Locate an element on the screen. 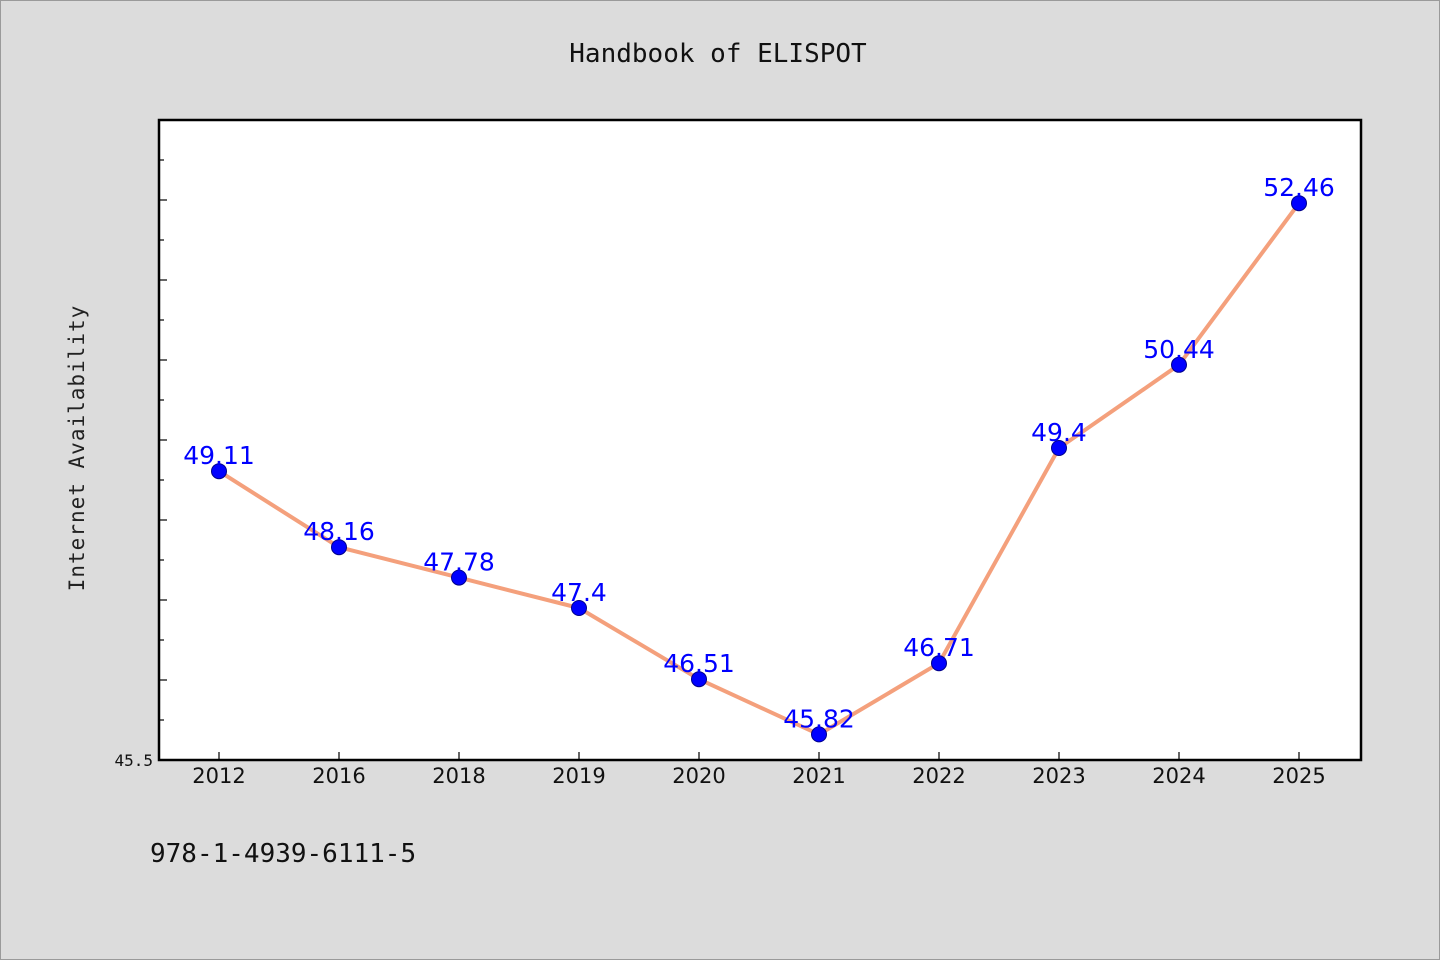 The height and width of the screenshot is (960, 1440). chart-title: Handbook of ELISPOT is located at coordinates (718, 54).